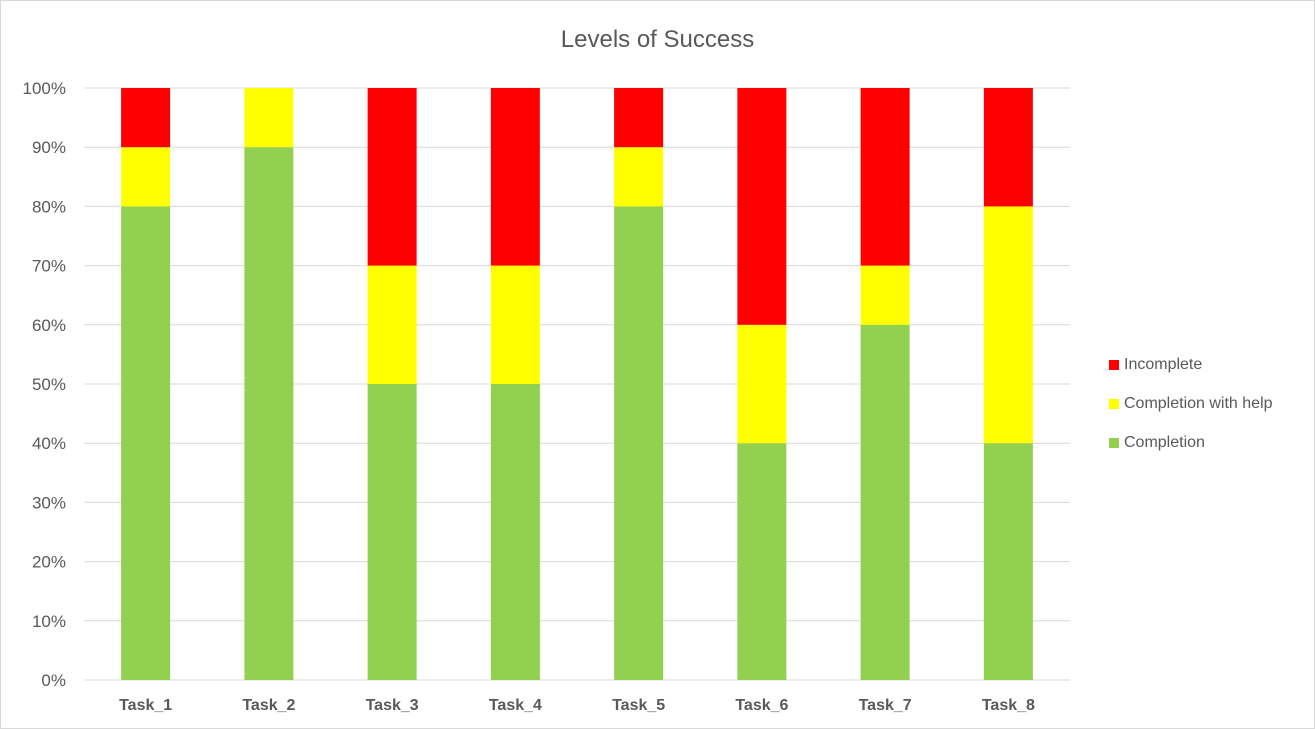 The width and height of the screenshot is (1315, 729). I want to click on y-tick-label: 10%, so click(49, 621).